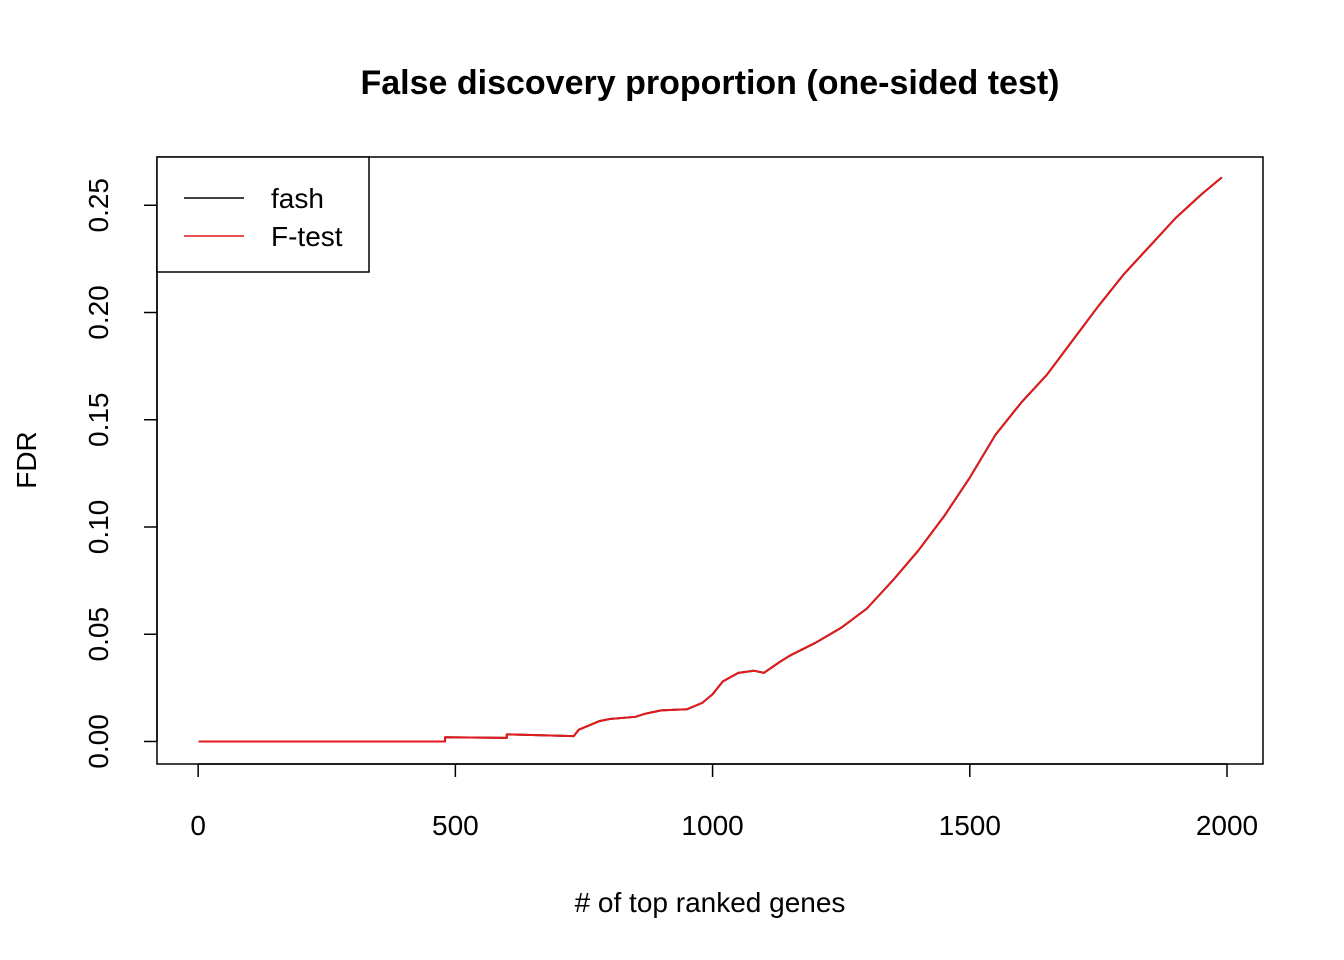 This screenshot has width=1344, height=960. Describe the element at coordinates (710, 902) in the screenshot. I see `x-axis-label: # of top ranked genes` at that location.